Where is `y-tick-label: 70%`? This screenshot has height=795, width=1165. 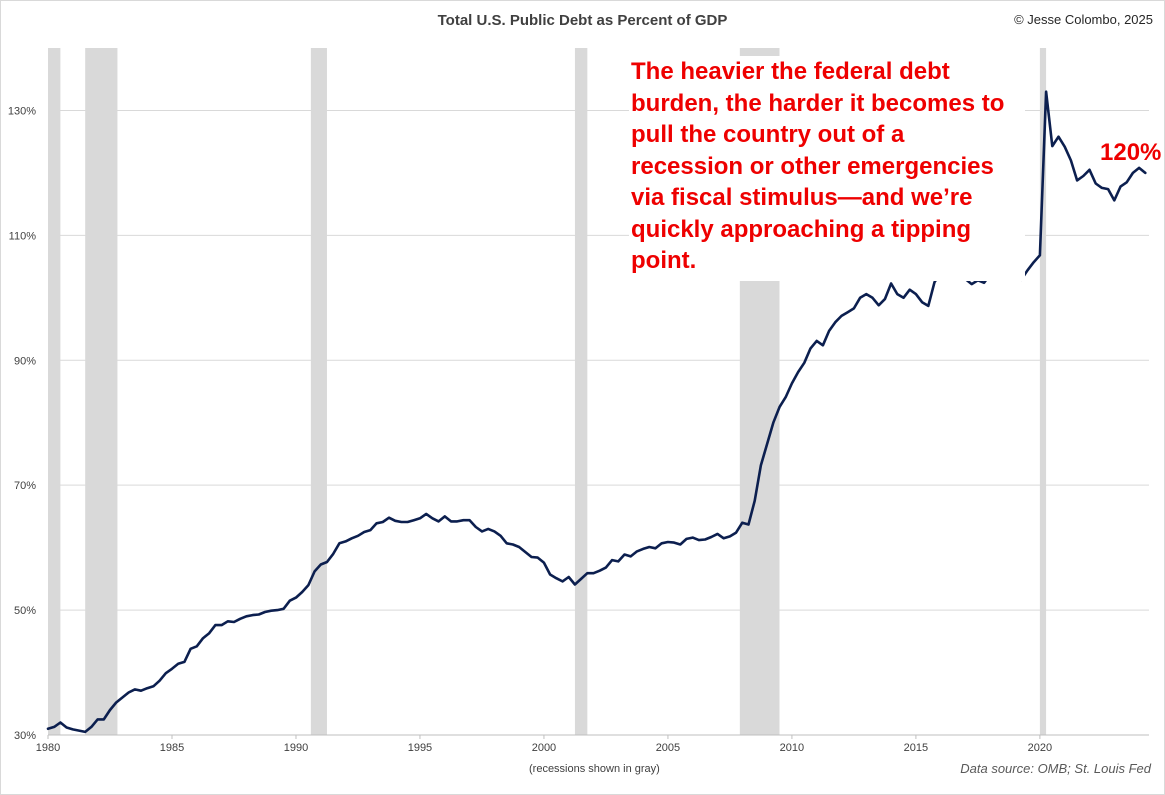 y-tick-label: 70% is located at coordinates (25, 486).